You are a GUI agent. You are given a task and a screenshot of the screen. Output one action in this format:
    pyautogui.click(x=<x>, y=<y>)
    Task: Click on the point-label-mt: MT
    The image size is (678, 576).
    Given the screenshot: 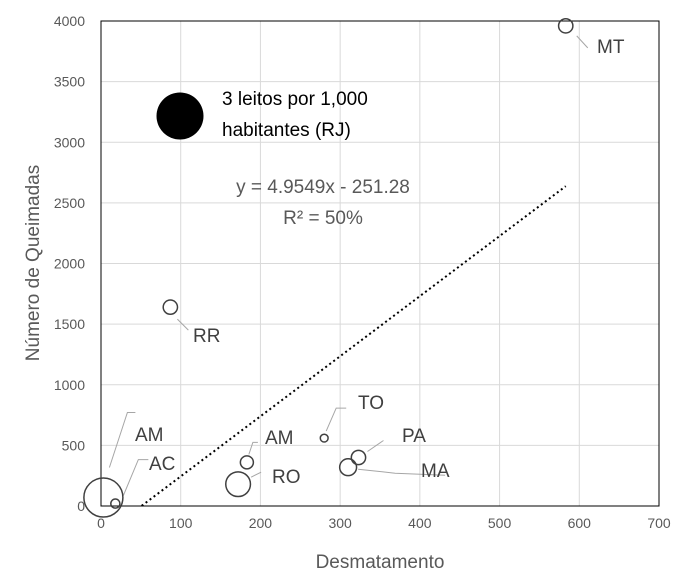 What is the action you would take?
    pyautogui.click(x=611, y=47)
    